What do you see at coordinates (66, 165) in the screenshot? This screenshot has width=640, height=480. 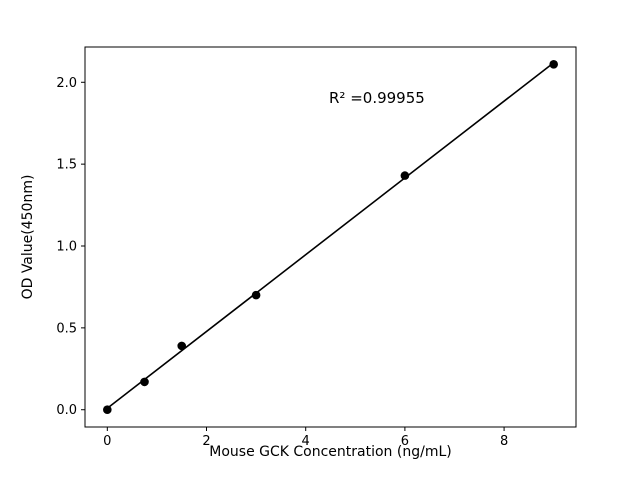 I see `y-tick-label: 1.5` at bounding box center [66, 165].